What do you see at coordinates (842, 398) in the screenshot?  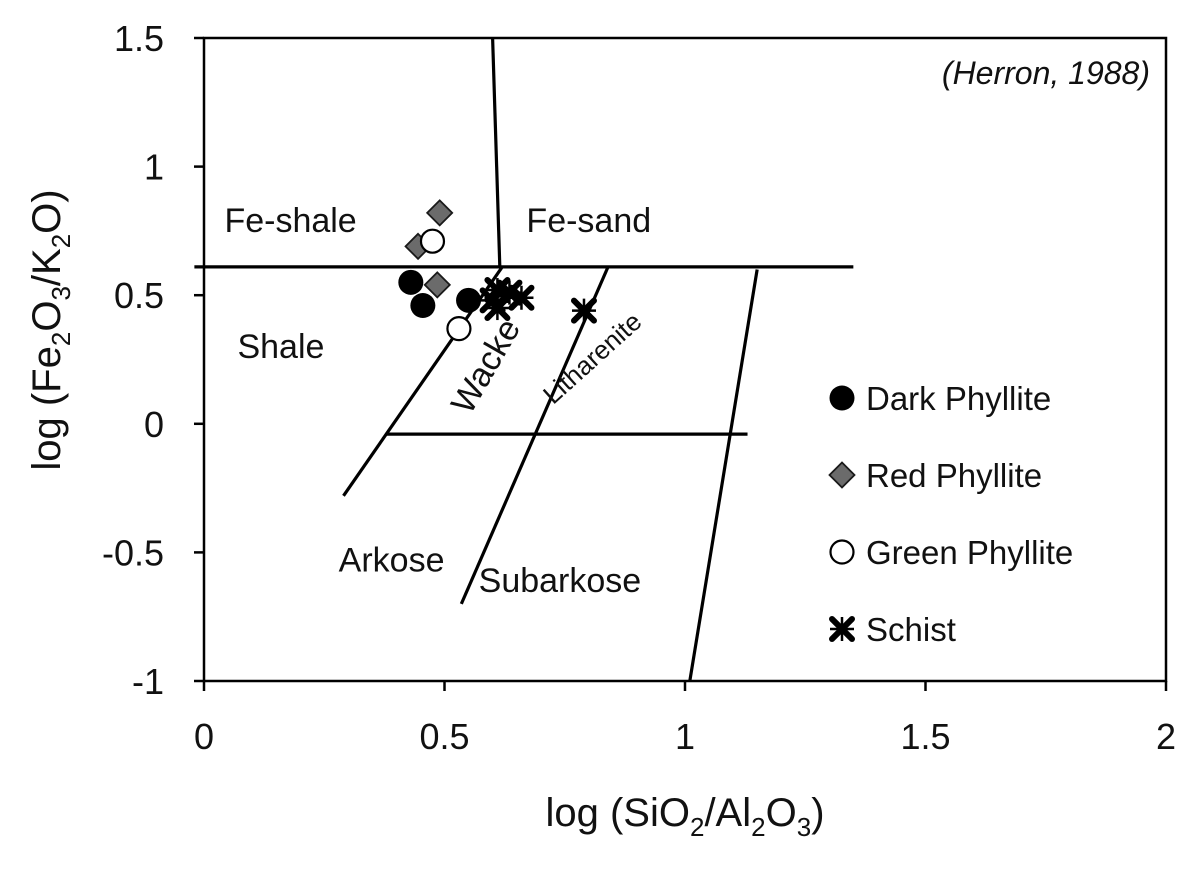 I see `legend-marker-dark-phyllite` at bounding box center [842, 398].